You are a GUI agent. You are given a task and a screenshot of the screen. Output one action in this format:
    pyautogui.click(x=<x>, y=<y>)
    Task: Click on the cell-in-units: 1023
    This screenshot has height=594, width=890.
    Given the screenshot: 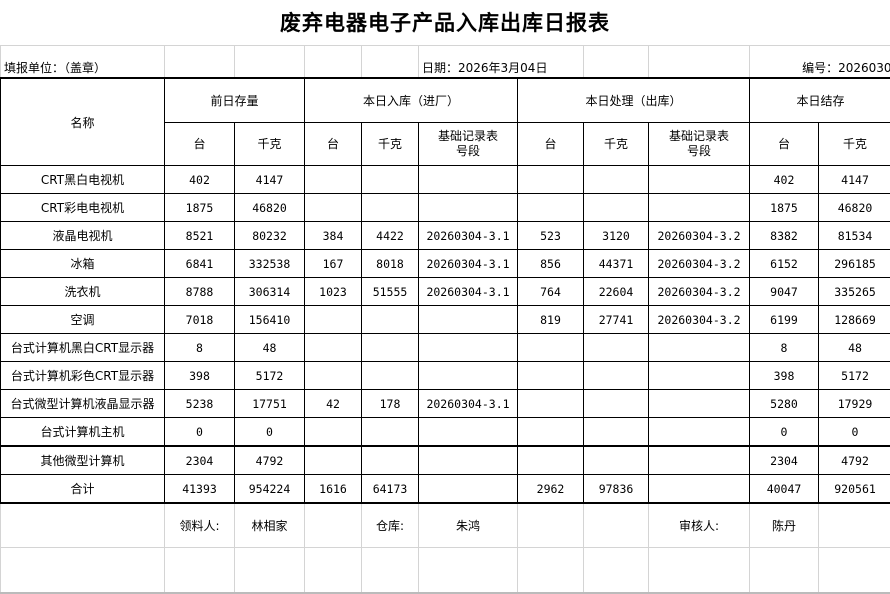 What is the action you would take?
    pyautogui.click(x=333, y=292)
    